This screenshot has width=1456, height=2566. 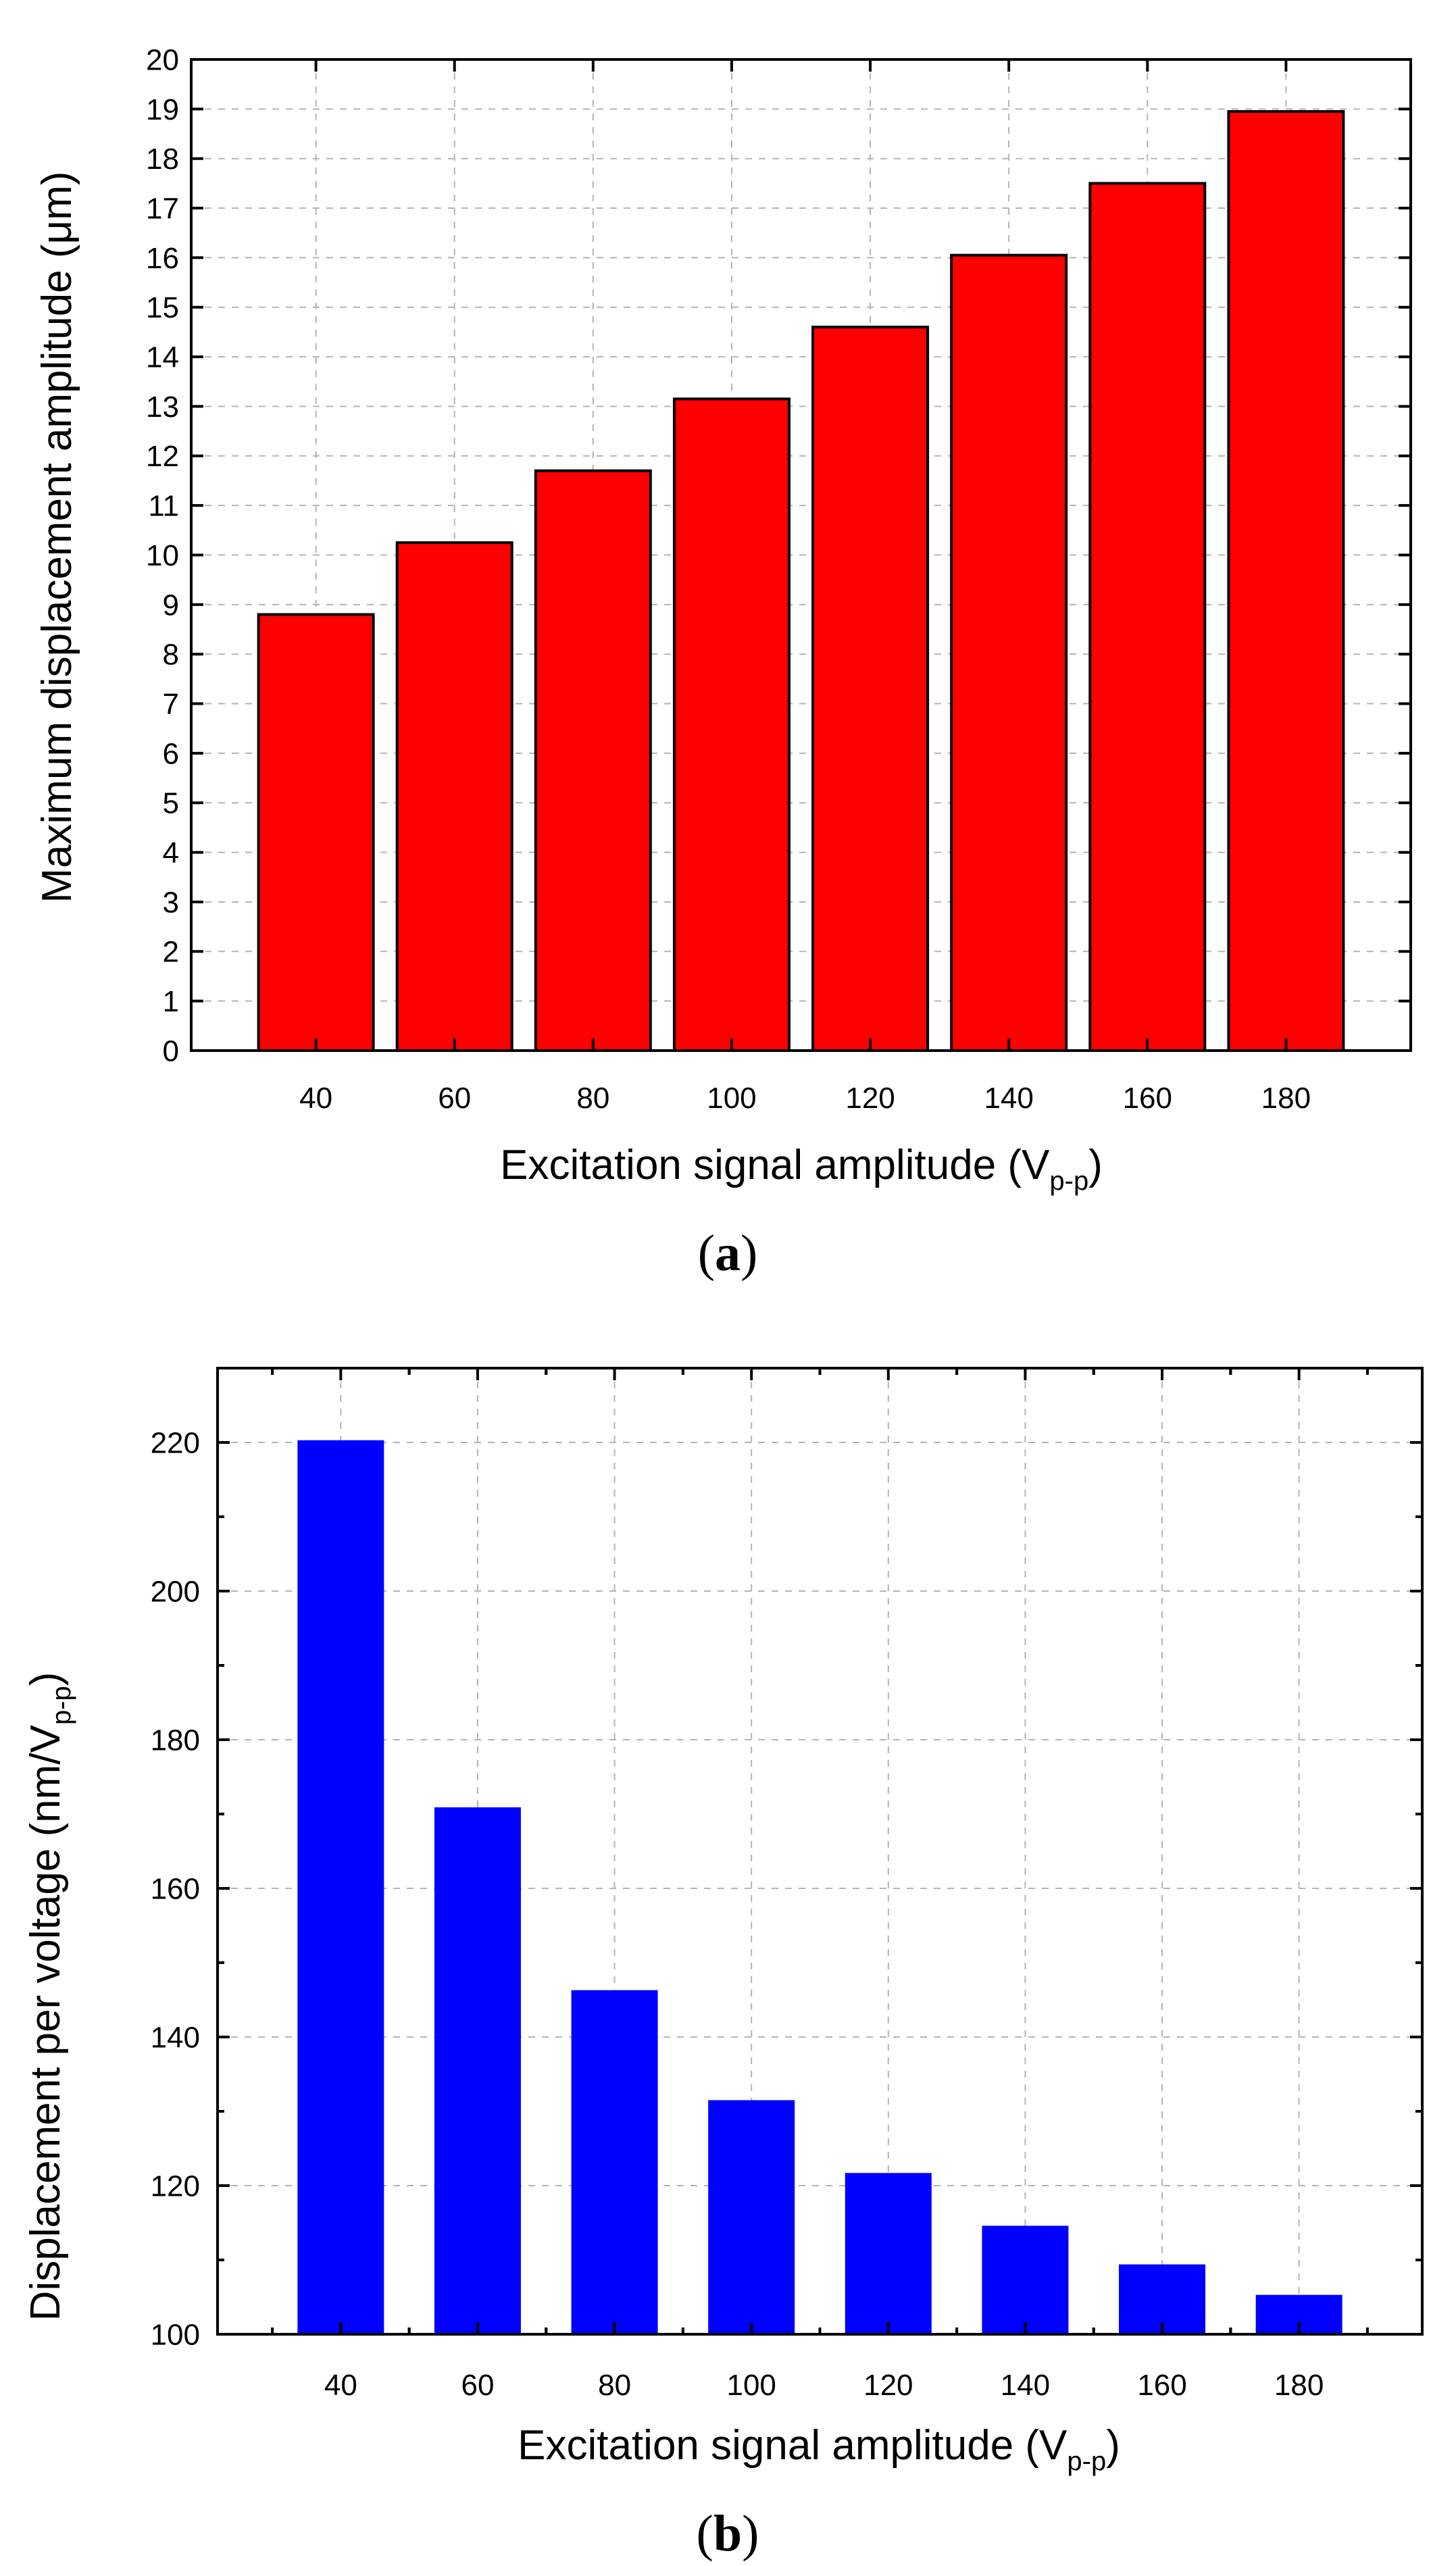 What do you see at coordinates (728, 2533) in the screenshot?
I see `panel-b-caption: (b)` at bounding box center [728, 2533].